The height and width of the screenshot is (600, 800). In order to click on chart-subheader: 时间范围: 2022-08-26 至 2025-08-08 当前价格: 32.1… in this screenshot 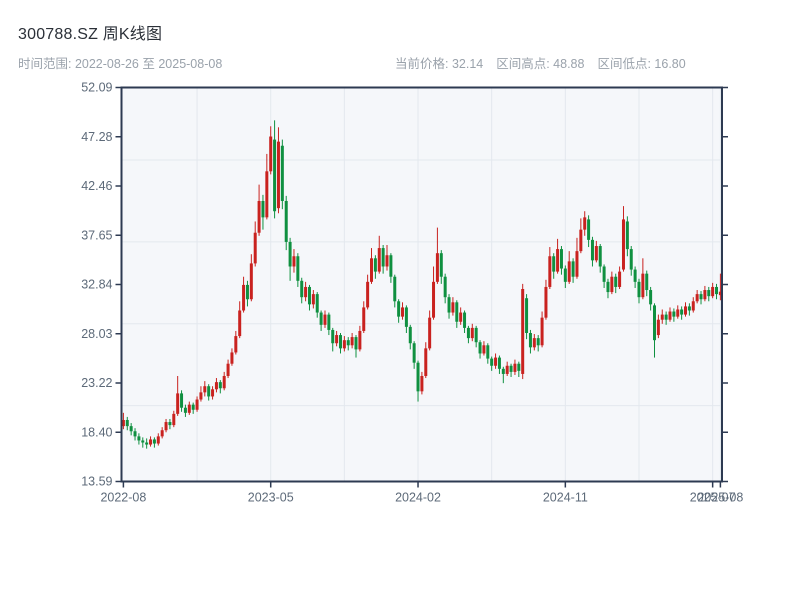, I will do `click(409, 62)`.